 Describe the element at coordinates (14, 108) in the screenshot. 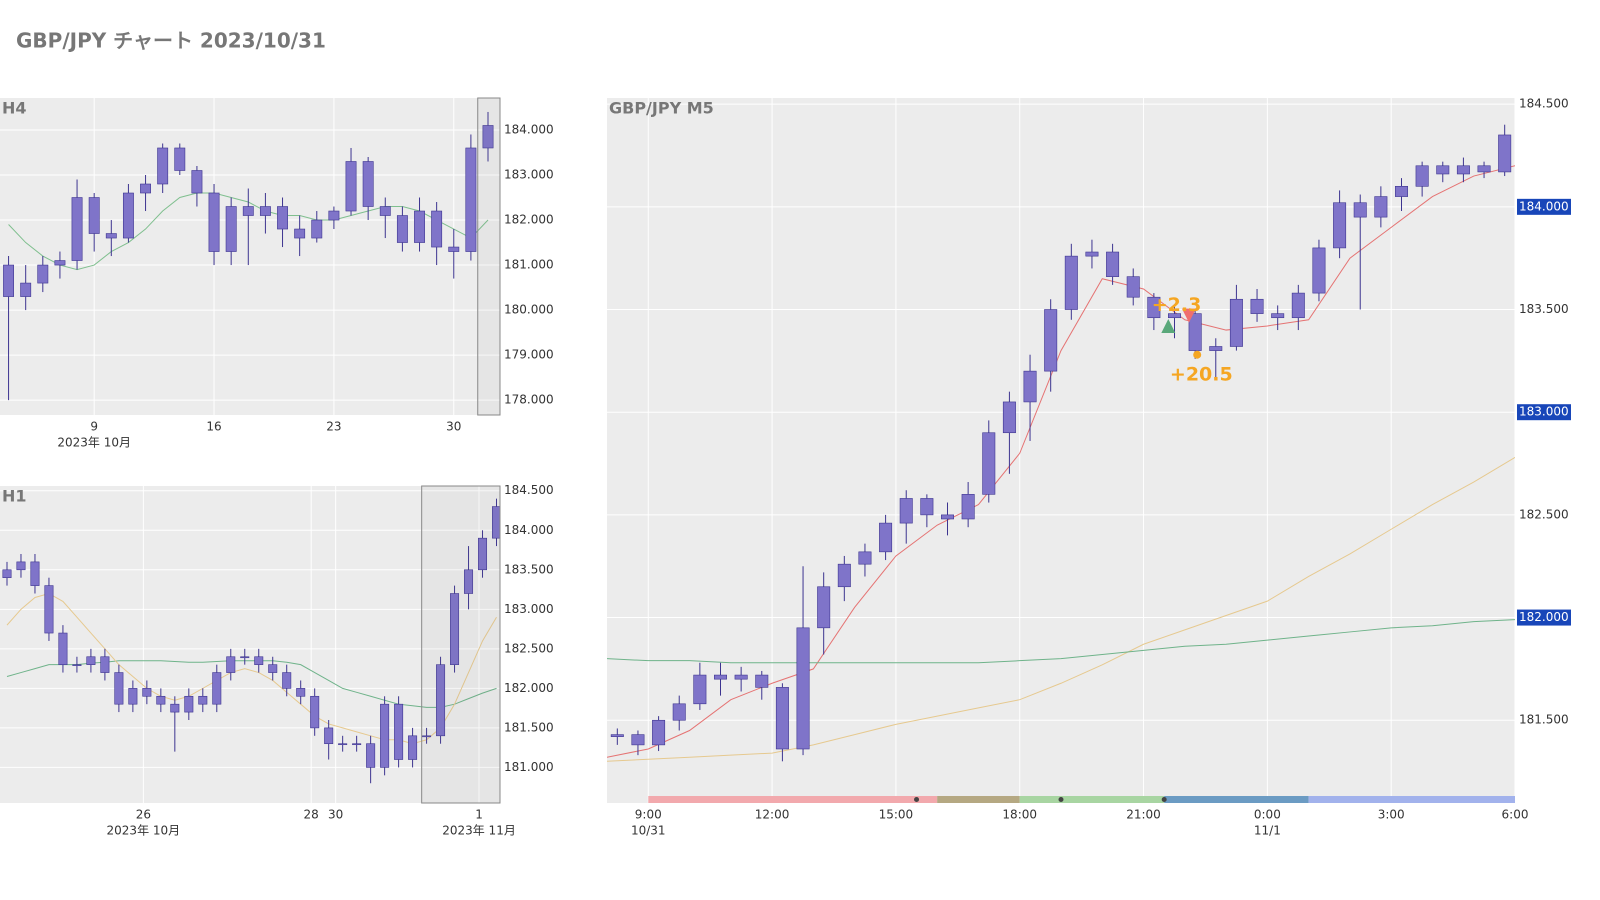

I see `panel-title: H4` at that location.